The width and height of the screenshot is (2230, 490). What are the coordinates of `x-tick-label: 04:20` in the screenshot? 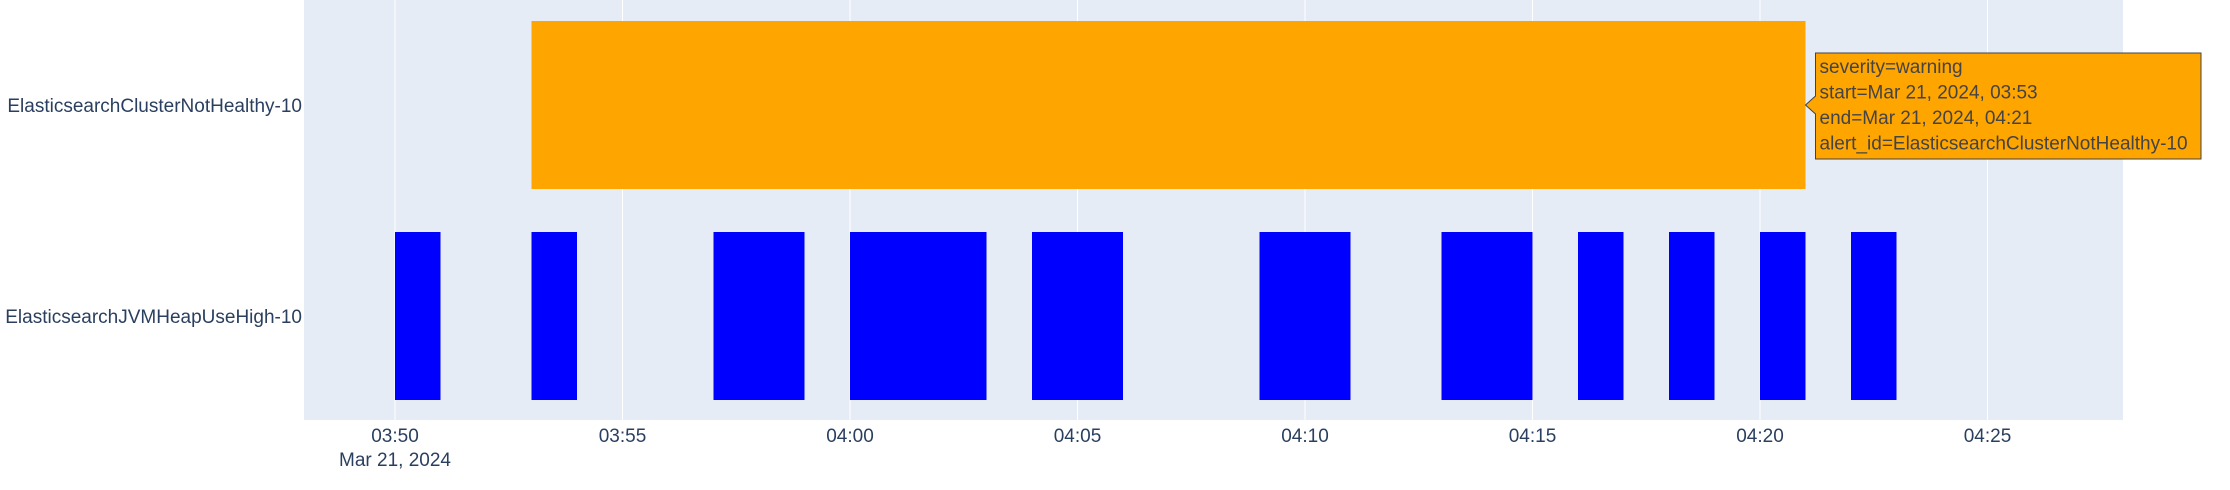 It's located at (1760, 436).